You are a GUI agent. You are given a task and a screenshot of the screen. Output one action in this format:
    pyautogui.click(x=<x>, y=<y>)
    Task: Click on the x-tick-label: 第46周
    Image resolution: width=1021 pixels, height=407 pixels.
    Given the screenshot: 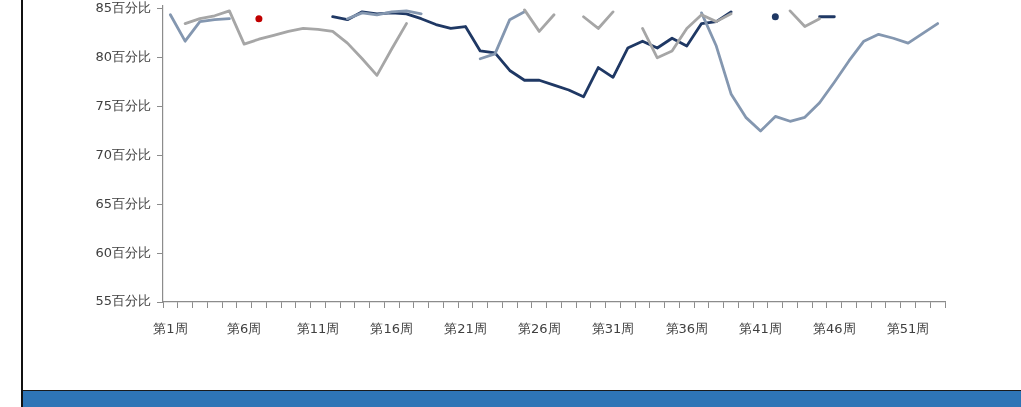 What is the action you would take?
    pyautogui.click(x=834, y=329)
    